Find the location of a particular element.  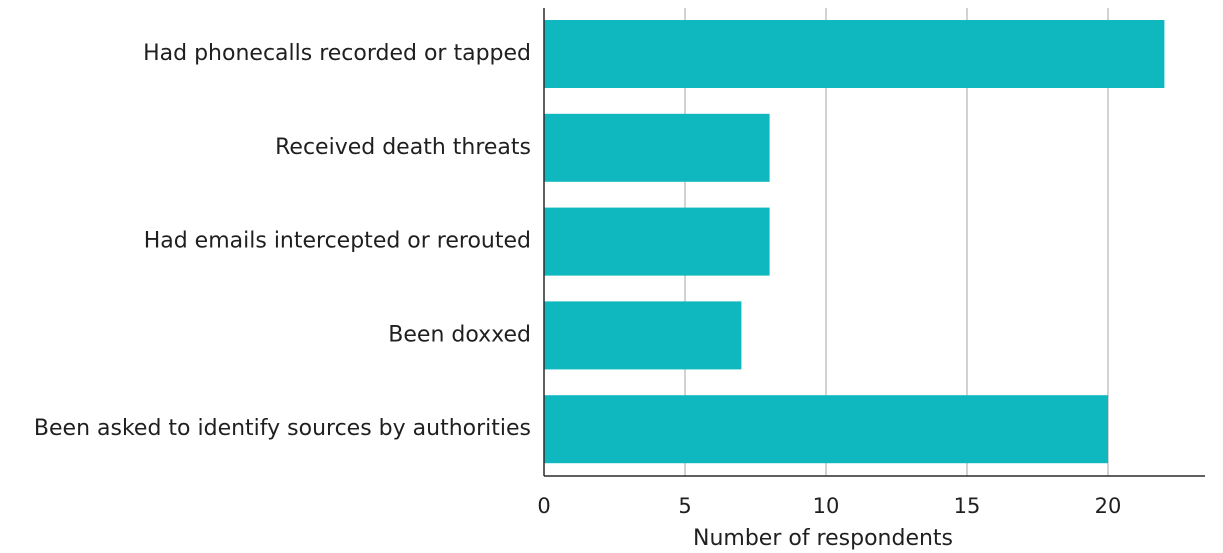

category-label-0: Had phonecalls recorded or tapped is located at coordinates (337, 53).